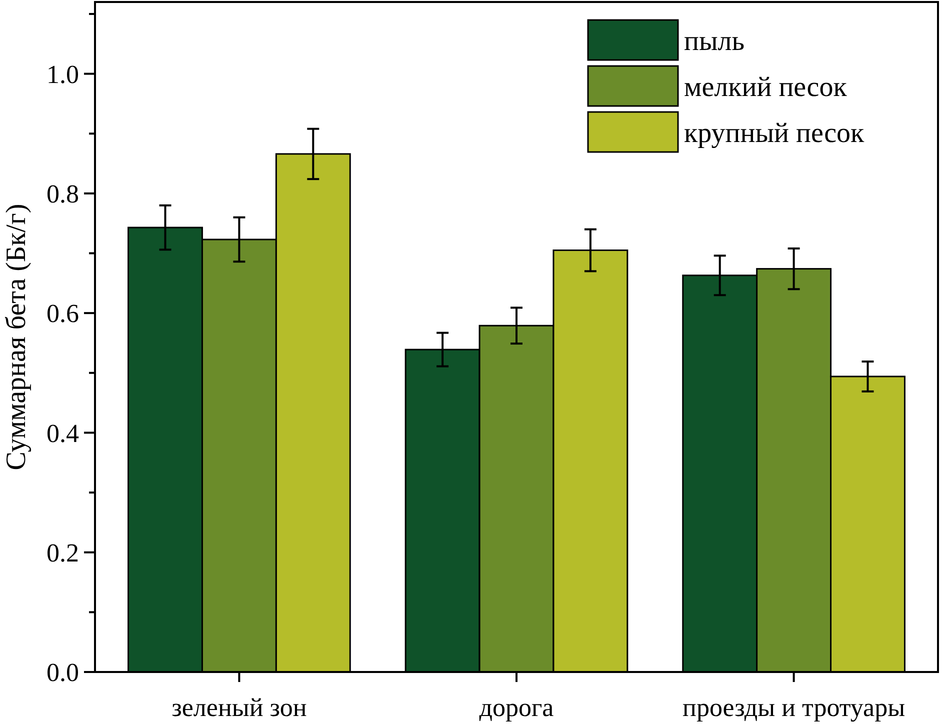 The width and height of the screenshot is (952, 727). Describe the element at coordinates (16, 337) in the screenshot. I see `y-axis-title: Суммарная бета (Бк/г)` at that location.